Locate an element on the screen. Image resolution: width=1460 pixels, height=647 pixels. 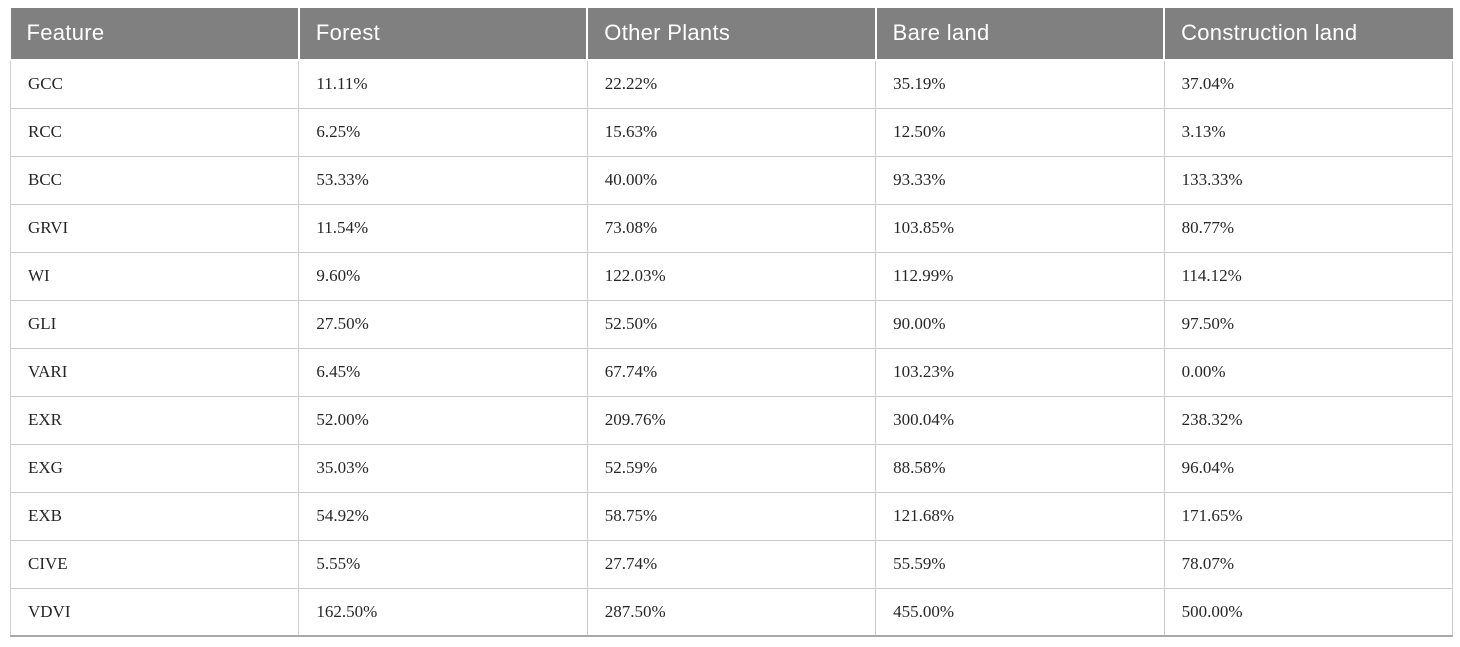
value-cell: 103.85% is located at coordinates (1020, 228).